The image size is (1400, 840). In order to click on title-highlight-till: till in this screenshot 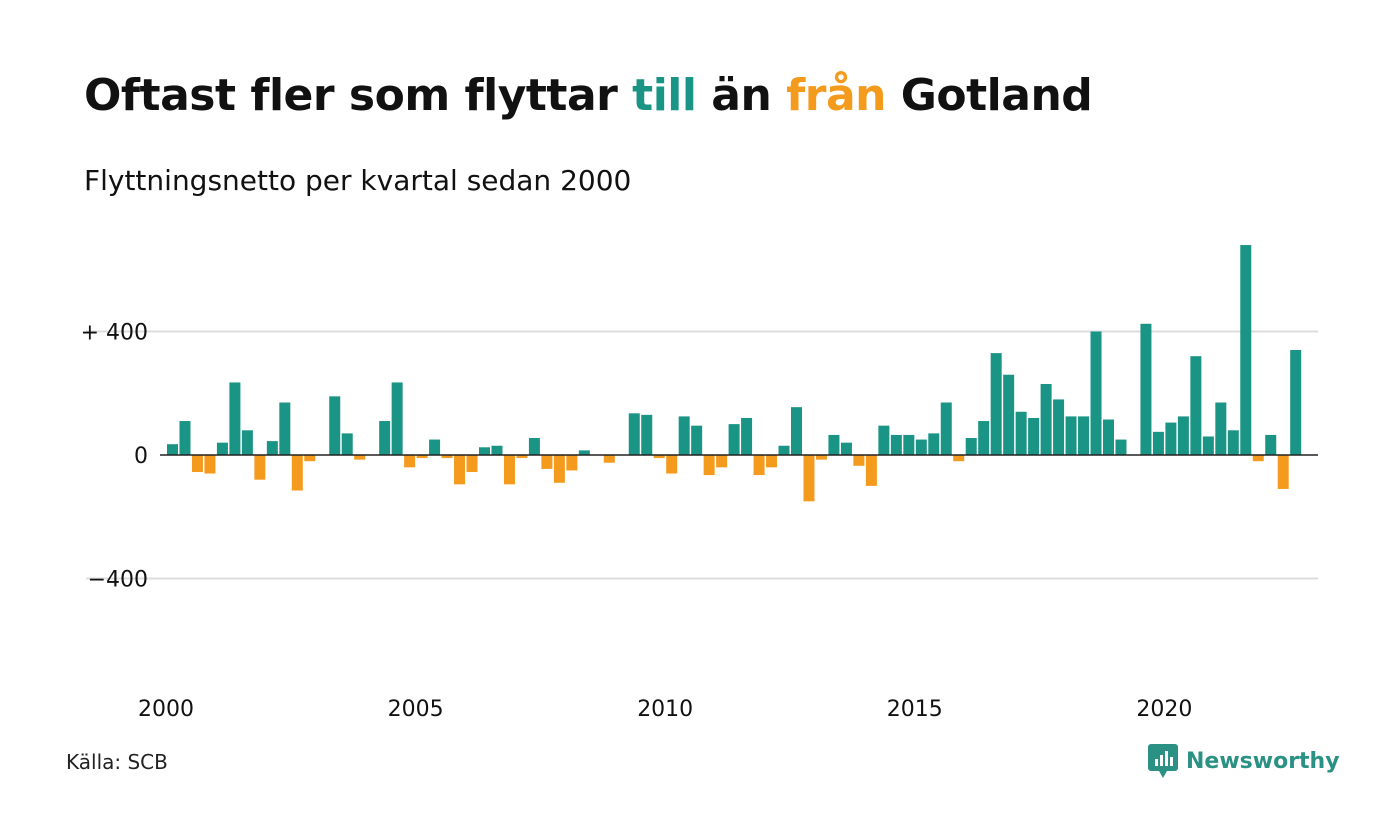, I will do `click(664, 95)`.